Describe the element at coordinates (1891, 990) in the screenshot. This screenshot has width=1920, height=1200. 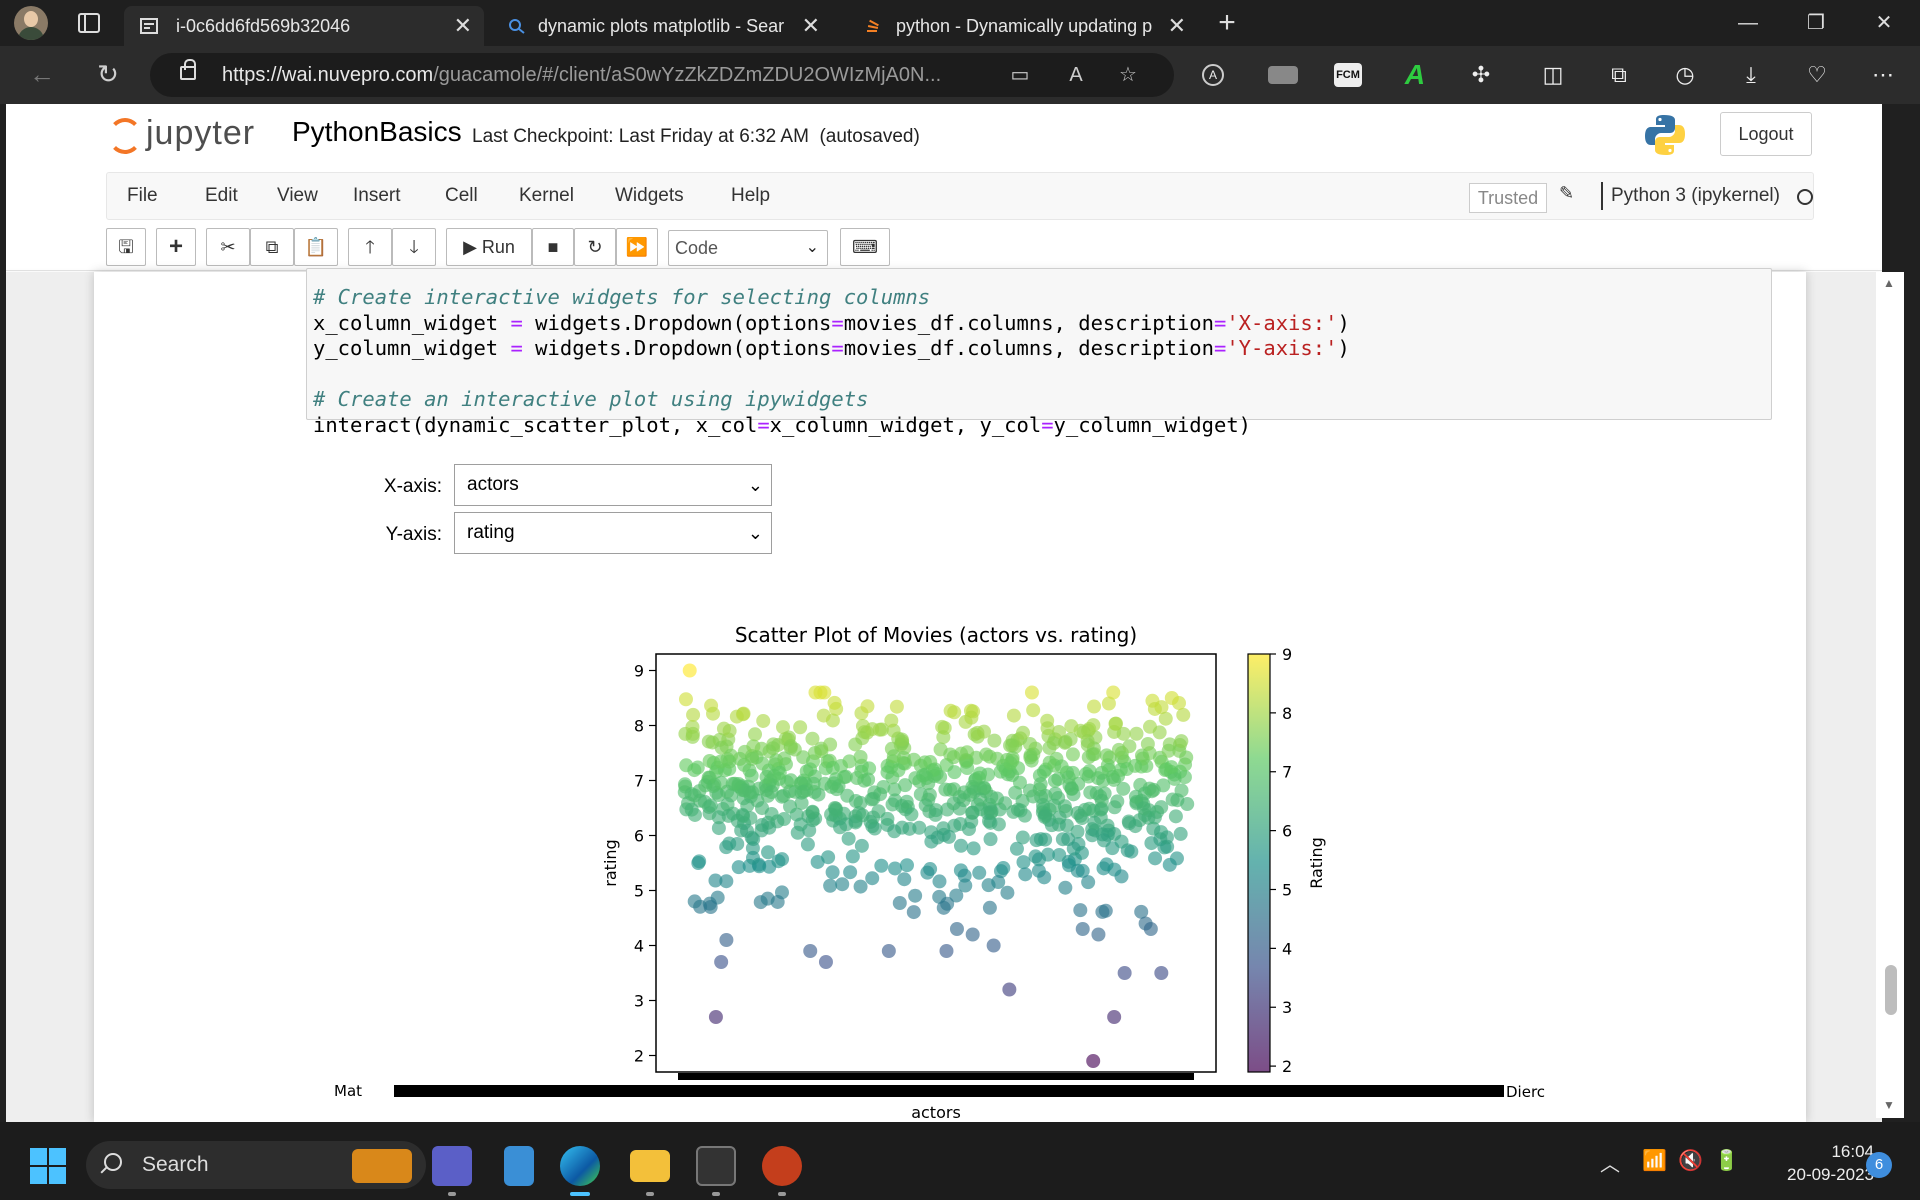
I see `scrollbar-thumb` at that location.